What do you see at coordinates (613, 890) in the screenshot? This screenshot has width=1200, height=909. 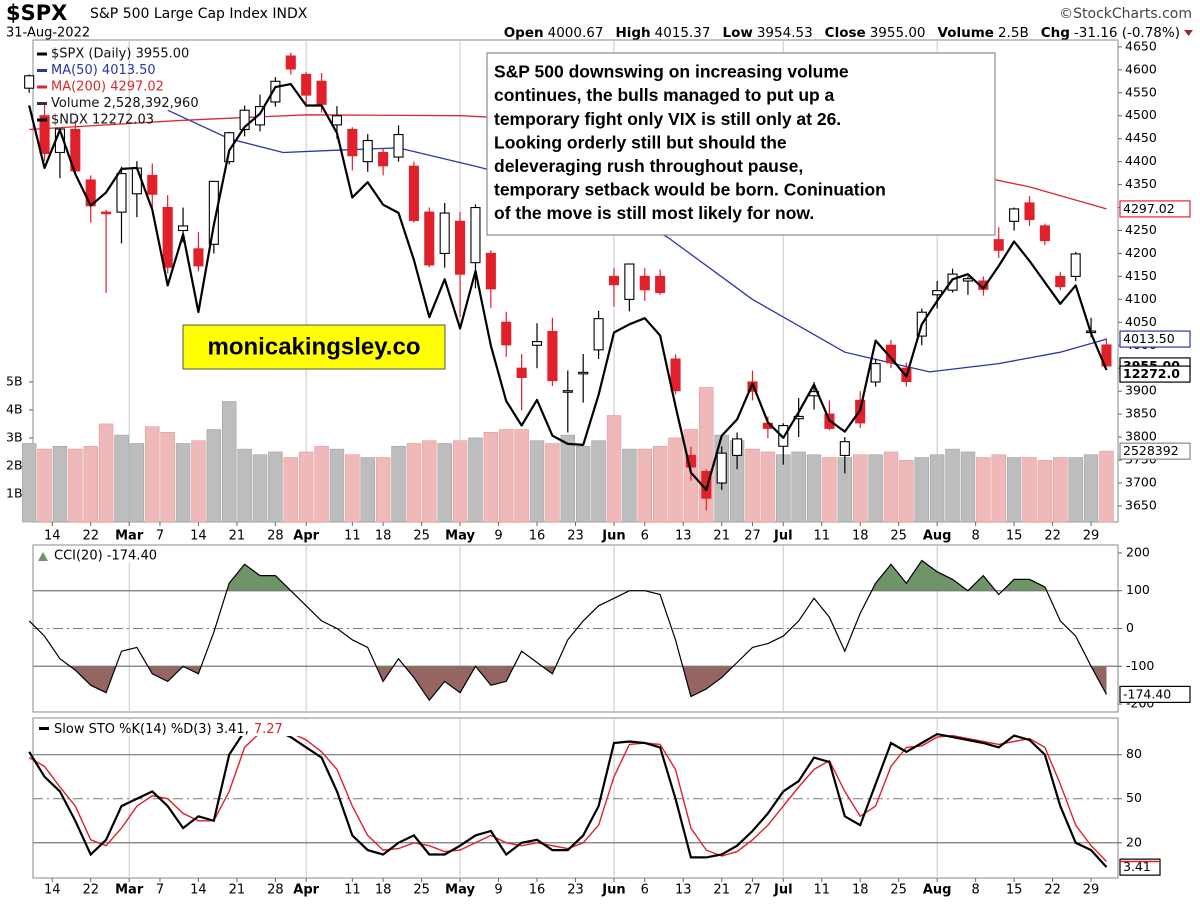 I see `x-tick-label: Jun` at bounding box center [613, 890].